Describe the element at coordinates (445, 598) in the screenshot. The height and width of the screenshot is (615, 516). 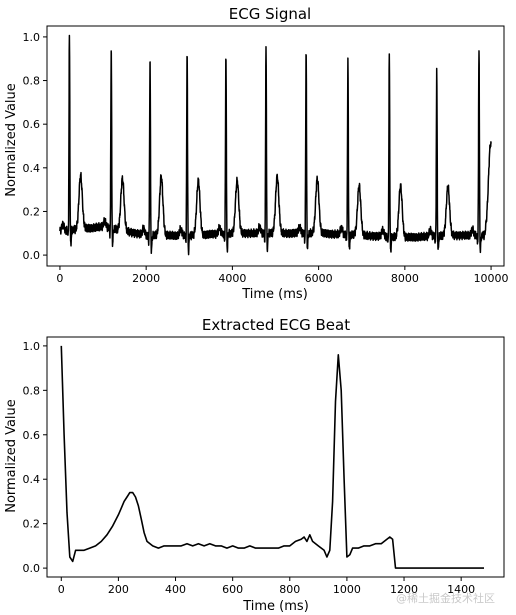
I see `watermark: @稀土掘金技术社区` at that location.